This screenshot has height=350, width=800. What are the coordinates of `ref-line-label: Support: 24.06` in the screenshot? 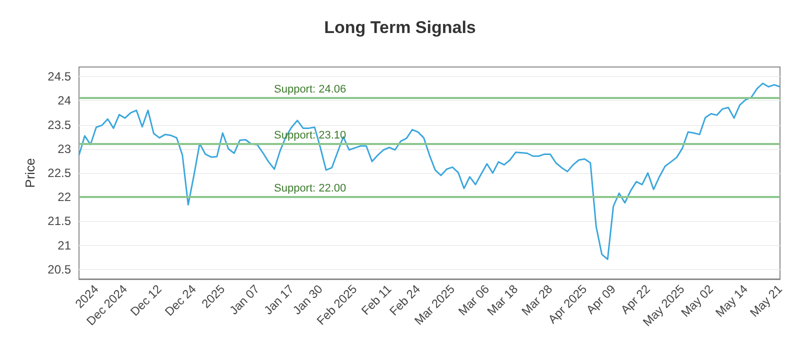 It's located at (310, 89).